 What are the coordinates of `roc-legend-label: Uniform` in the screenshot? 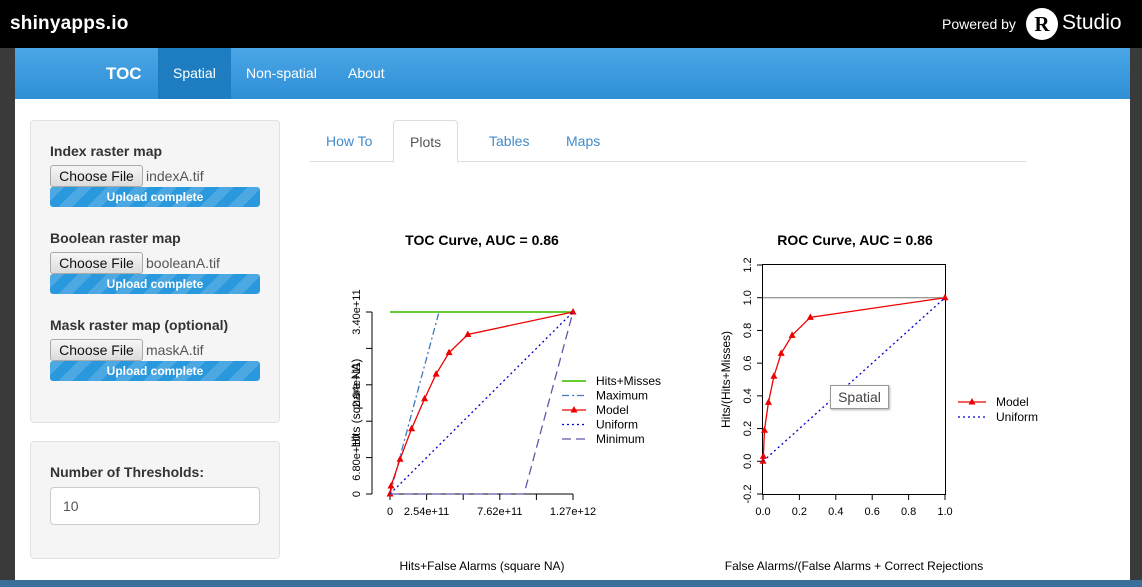 It's located at (1017, 417).